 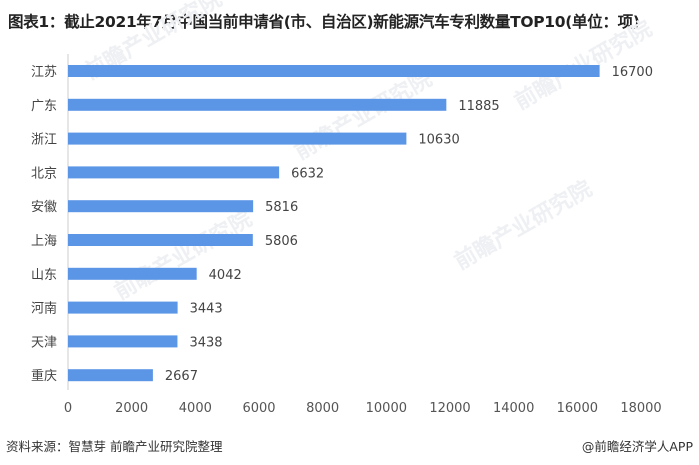 What do you see at coordinates (322, 408) in the screenshot?
I see `x-tick-label: 8000` at bounding box center [322, 408].